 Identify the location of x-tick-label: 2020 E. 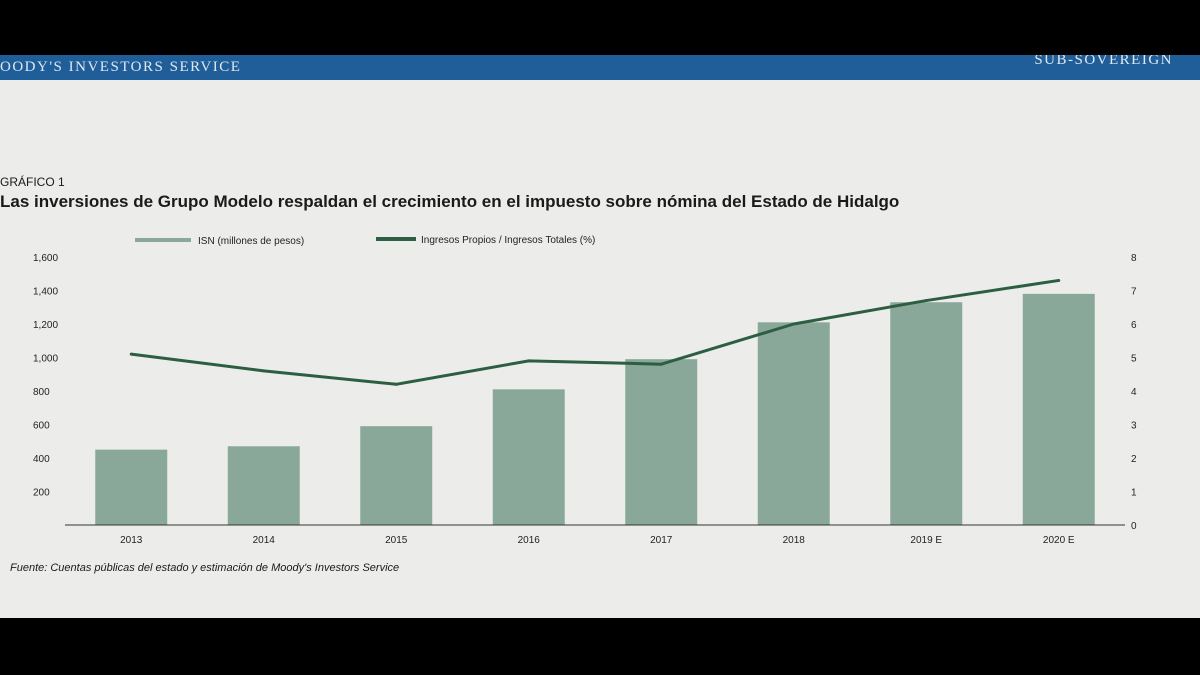
(1059, 540).